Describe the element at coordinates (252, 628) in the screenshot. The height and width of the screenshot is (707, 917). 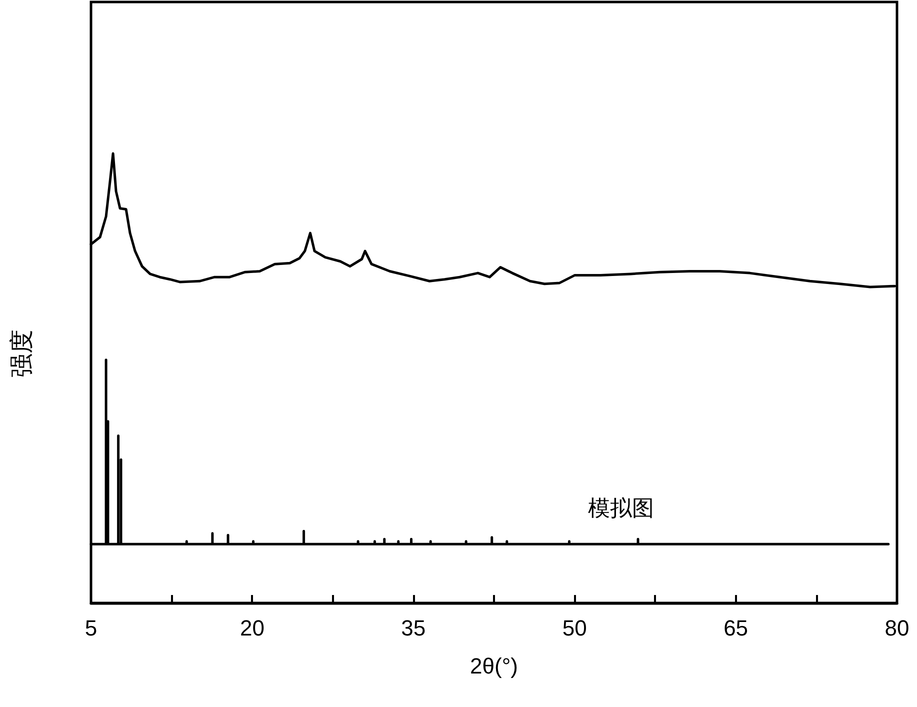
I see `x-tick-label: 20` at that location.